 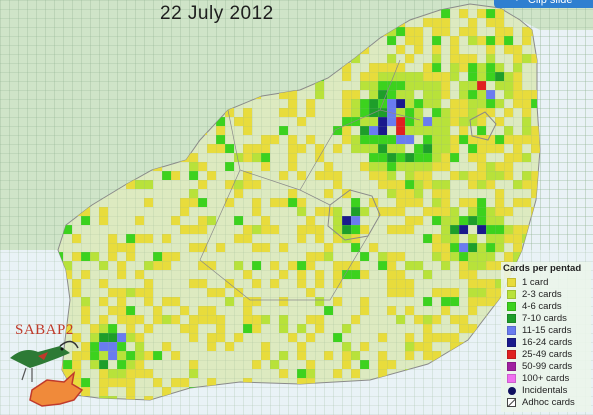 I want to click on legend-label: 2-3 cards, so click(x=542, y=294).